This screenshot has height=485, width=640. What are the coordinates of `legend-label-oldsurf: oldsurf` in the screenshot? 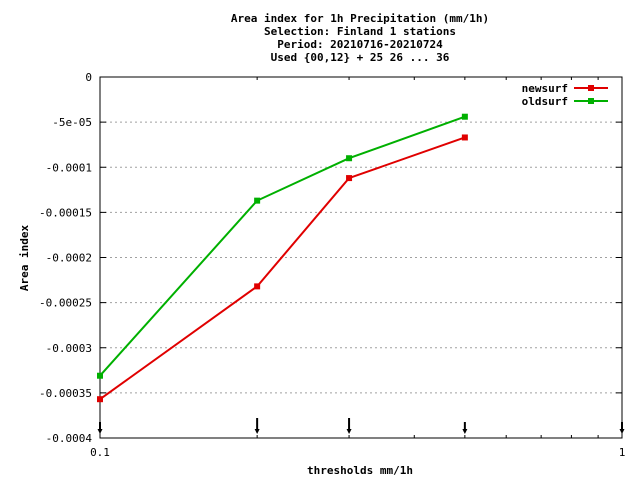 It's located at (545, 101).